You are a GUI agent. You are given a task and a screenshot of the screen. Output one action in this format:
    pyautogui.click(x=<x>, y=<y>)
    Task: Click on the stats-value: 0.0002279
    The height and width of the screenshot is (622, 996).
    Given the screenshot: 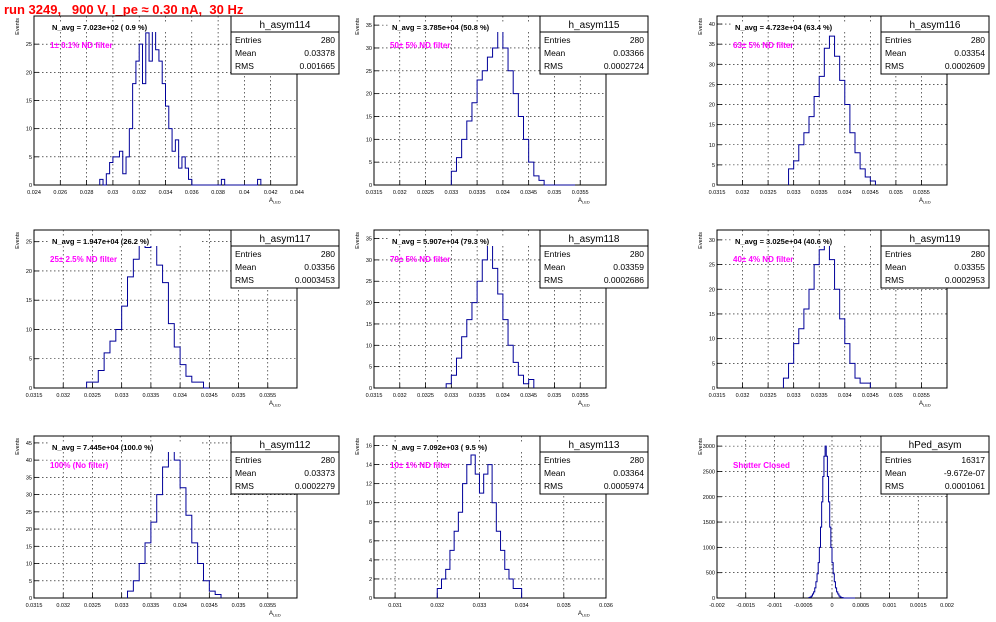 What is the action you would take?
    pyautogui.click(x=315, y=486)
    